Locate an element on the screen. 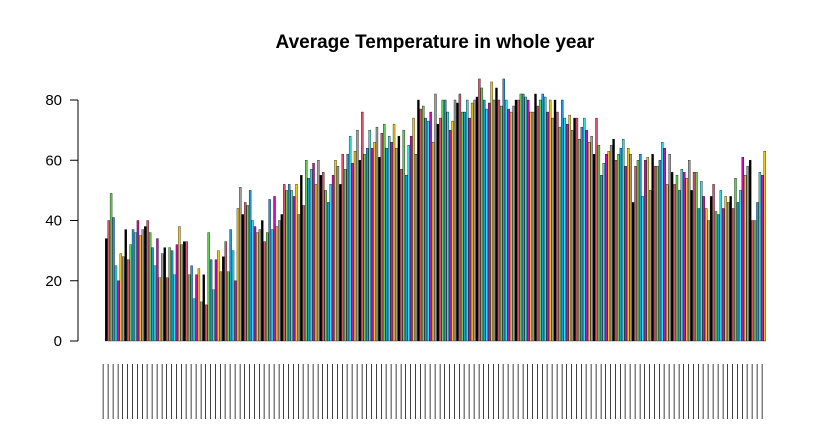  y-tick-label: 20 is located at coordinates (53, 281).